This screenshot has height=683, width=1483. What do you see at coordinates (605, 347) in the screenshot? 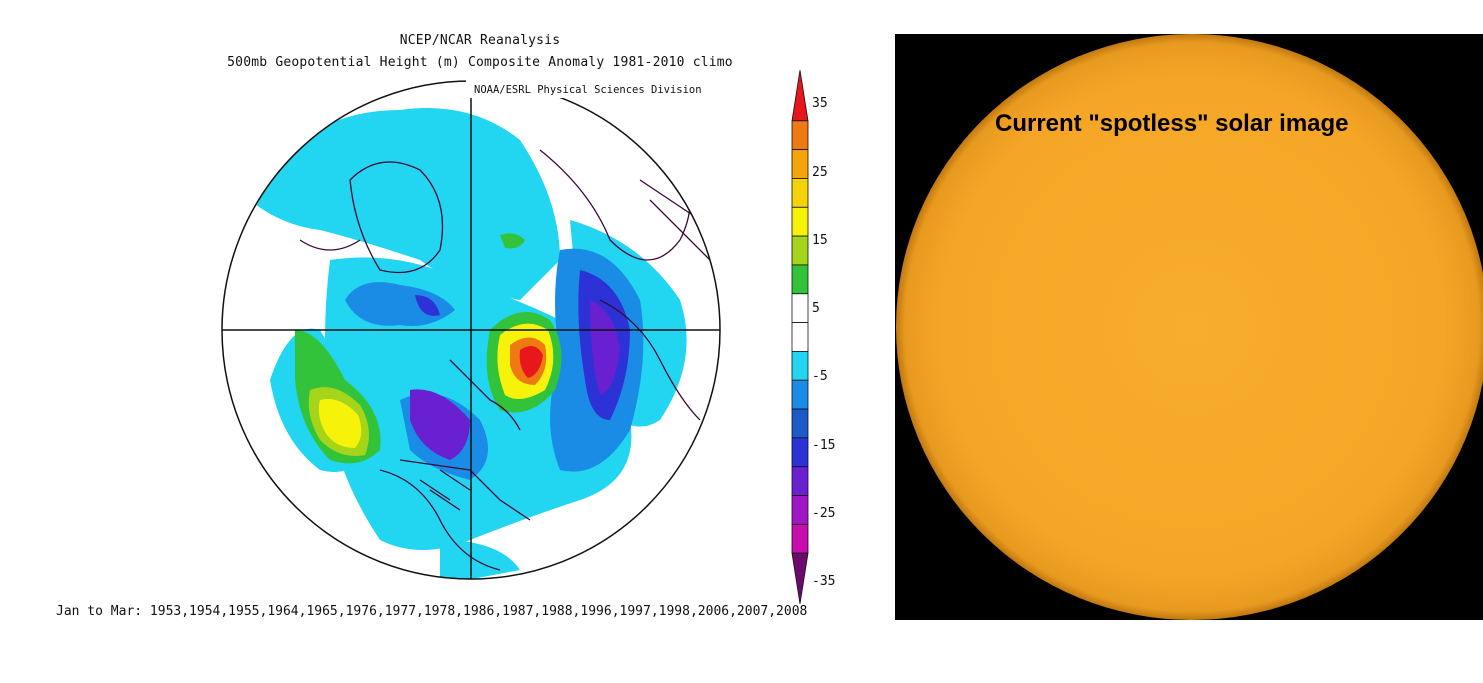
I see `negative-anomaly-e` at bounding box center [605, 347].